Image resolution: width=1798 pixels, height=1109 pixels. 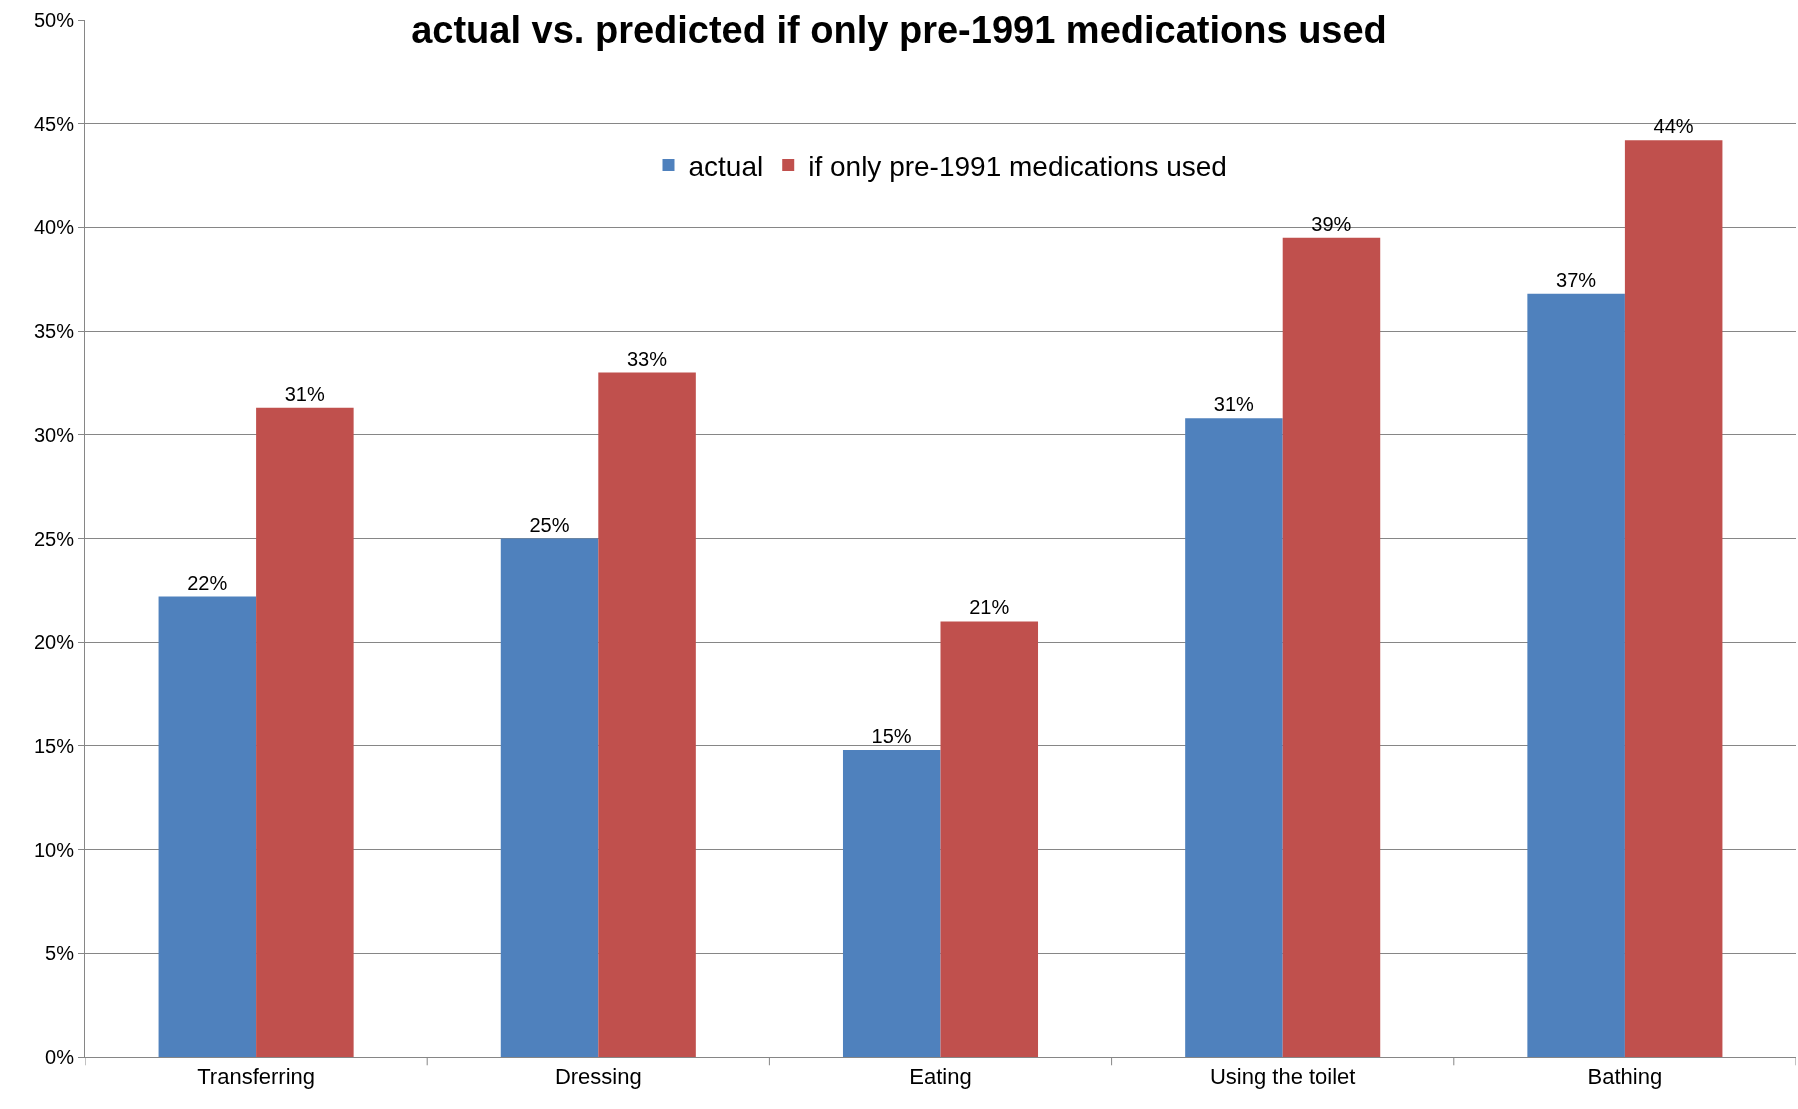 What do you see at coordinates (60, 1057) in the screenshot?
I see `y-tick-label: 0%` at bounding box center [60, 1057].